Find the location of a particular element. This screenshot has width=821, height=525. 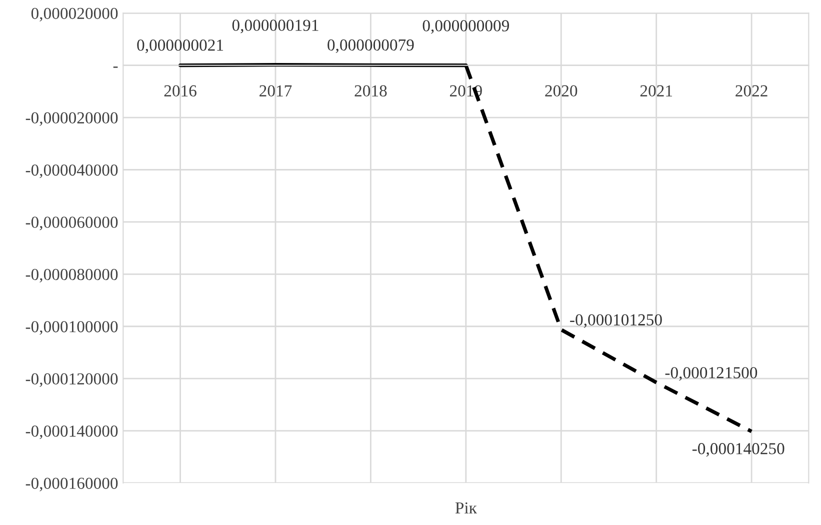

y-tick-label: 0,000020000 is located at coordinates (74, 15).